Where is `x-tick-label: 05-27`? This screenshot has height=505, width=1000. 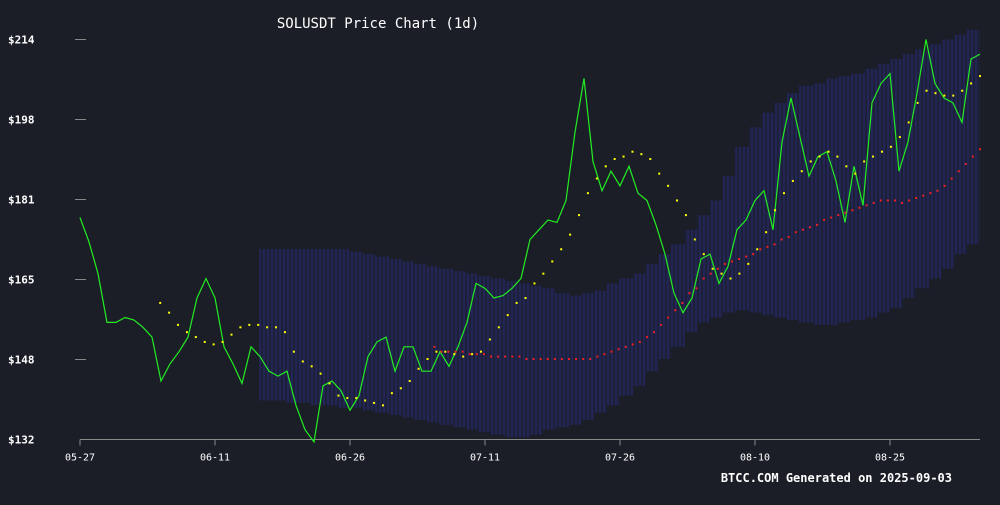 x-tick-label: 05-27 is located at coordinates (80, 458).